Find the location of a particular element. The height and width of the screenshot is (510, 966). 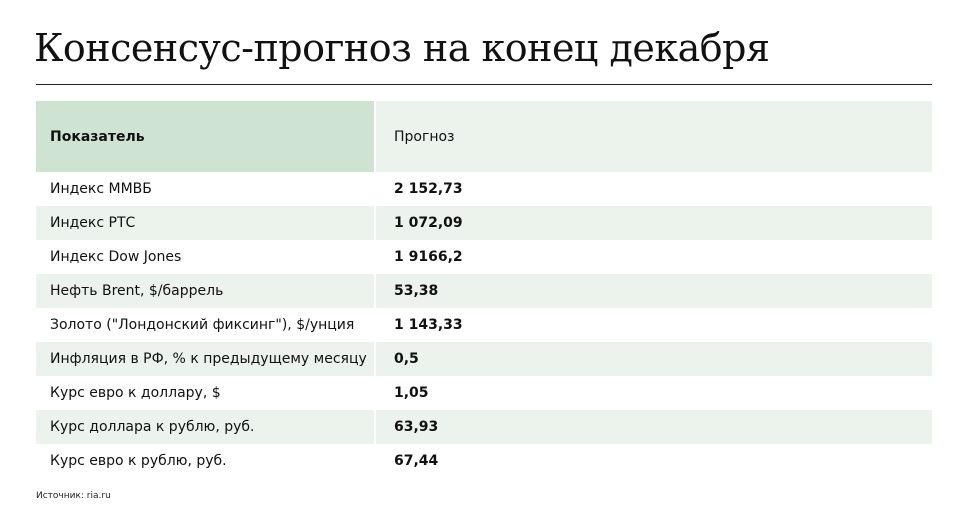

table-row: Индекс ММВБ 2 152,73 is located at coordinates (484, 189).